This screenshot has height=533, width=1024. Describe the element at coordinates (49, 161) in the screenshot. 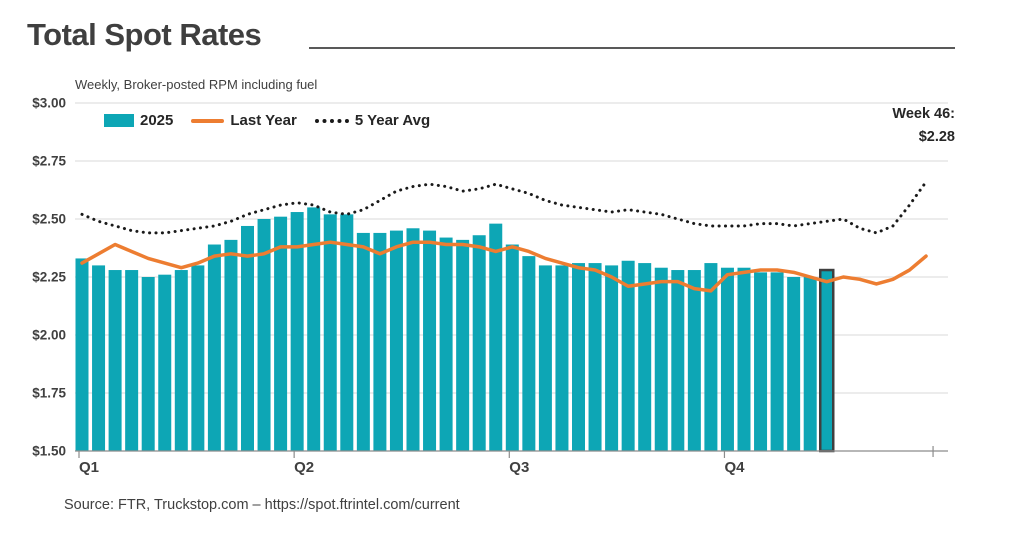

I see `y-axis-label: $2.75` at that location.